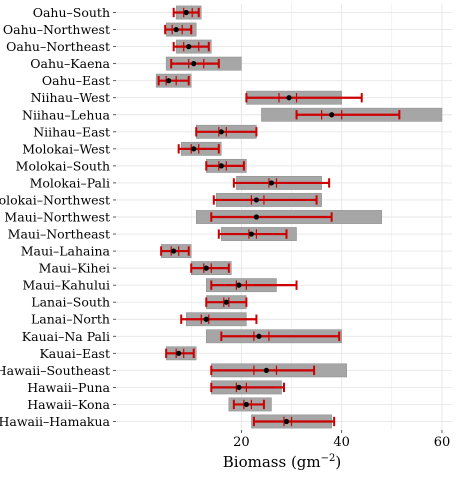 This screenshot has height=478, width=459. I want to click on y-tick-label: Maui–Northwest, so click(57, 217).